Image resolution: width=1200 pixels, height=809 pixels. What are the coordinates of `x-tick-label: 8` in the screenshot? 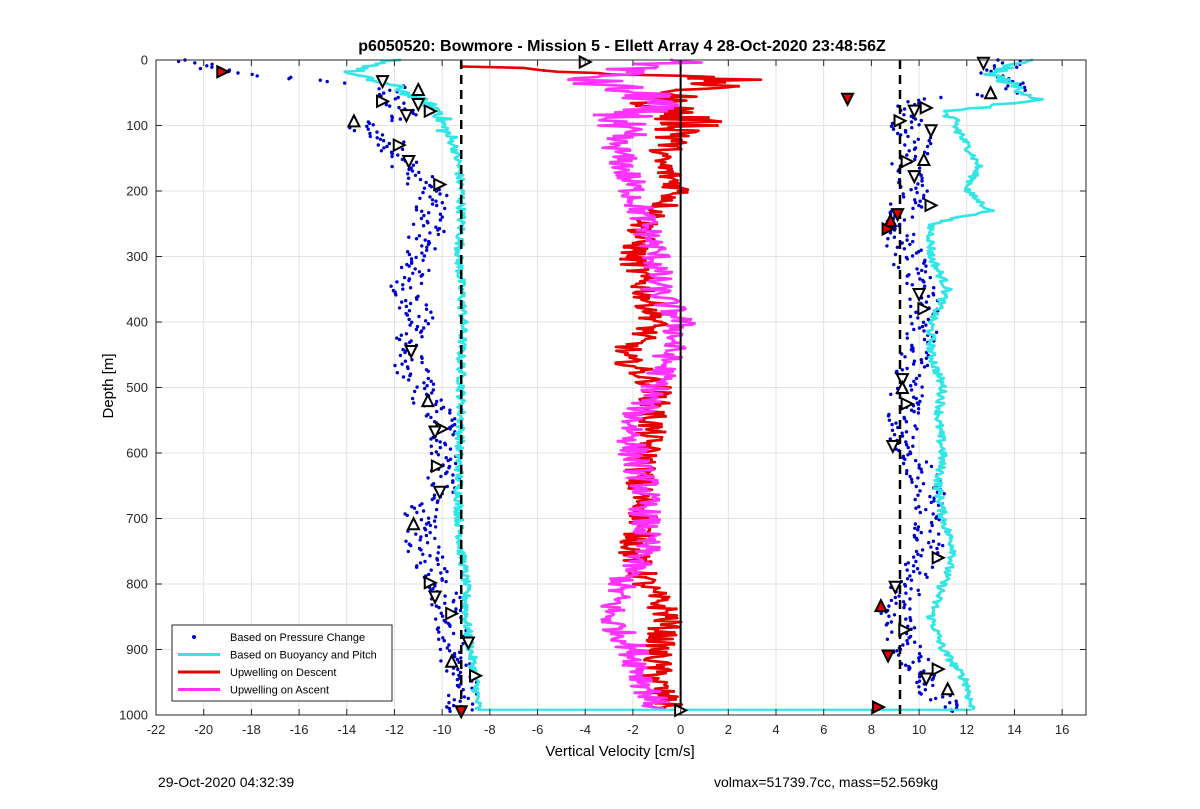 It's located at (871, 729).